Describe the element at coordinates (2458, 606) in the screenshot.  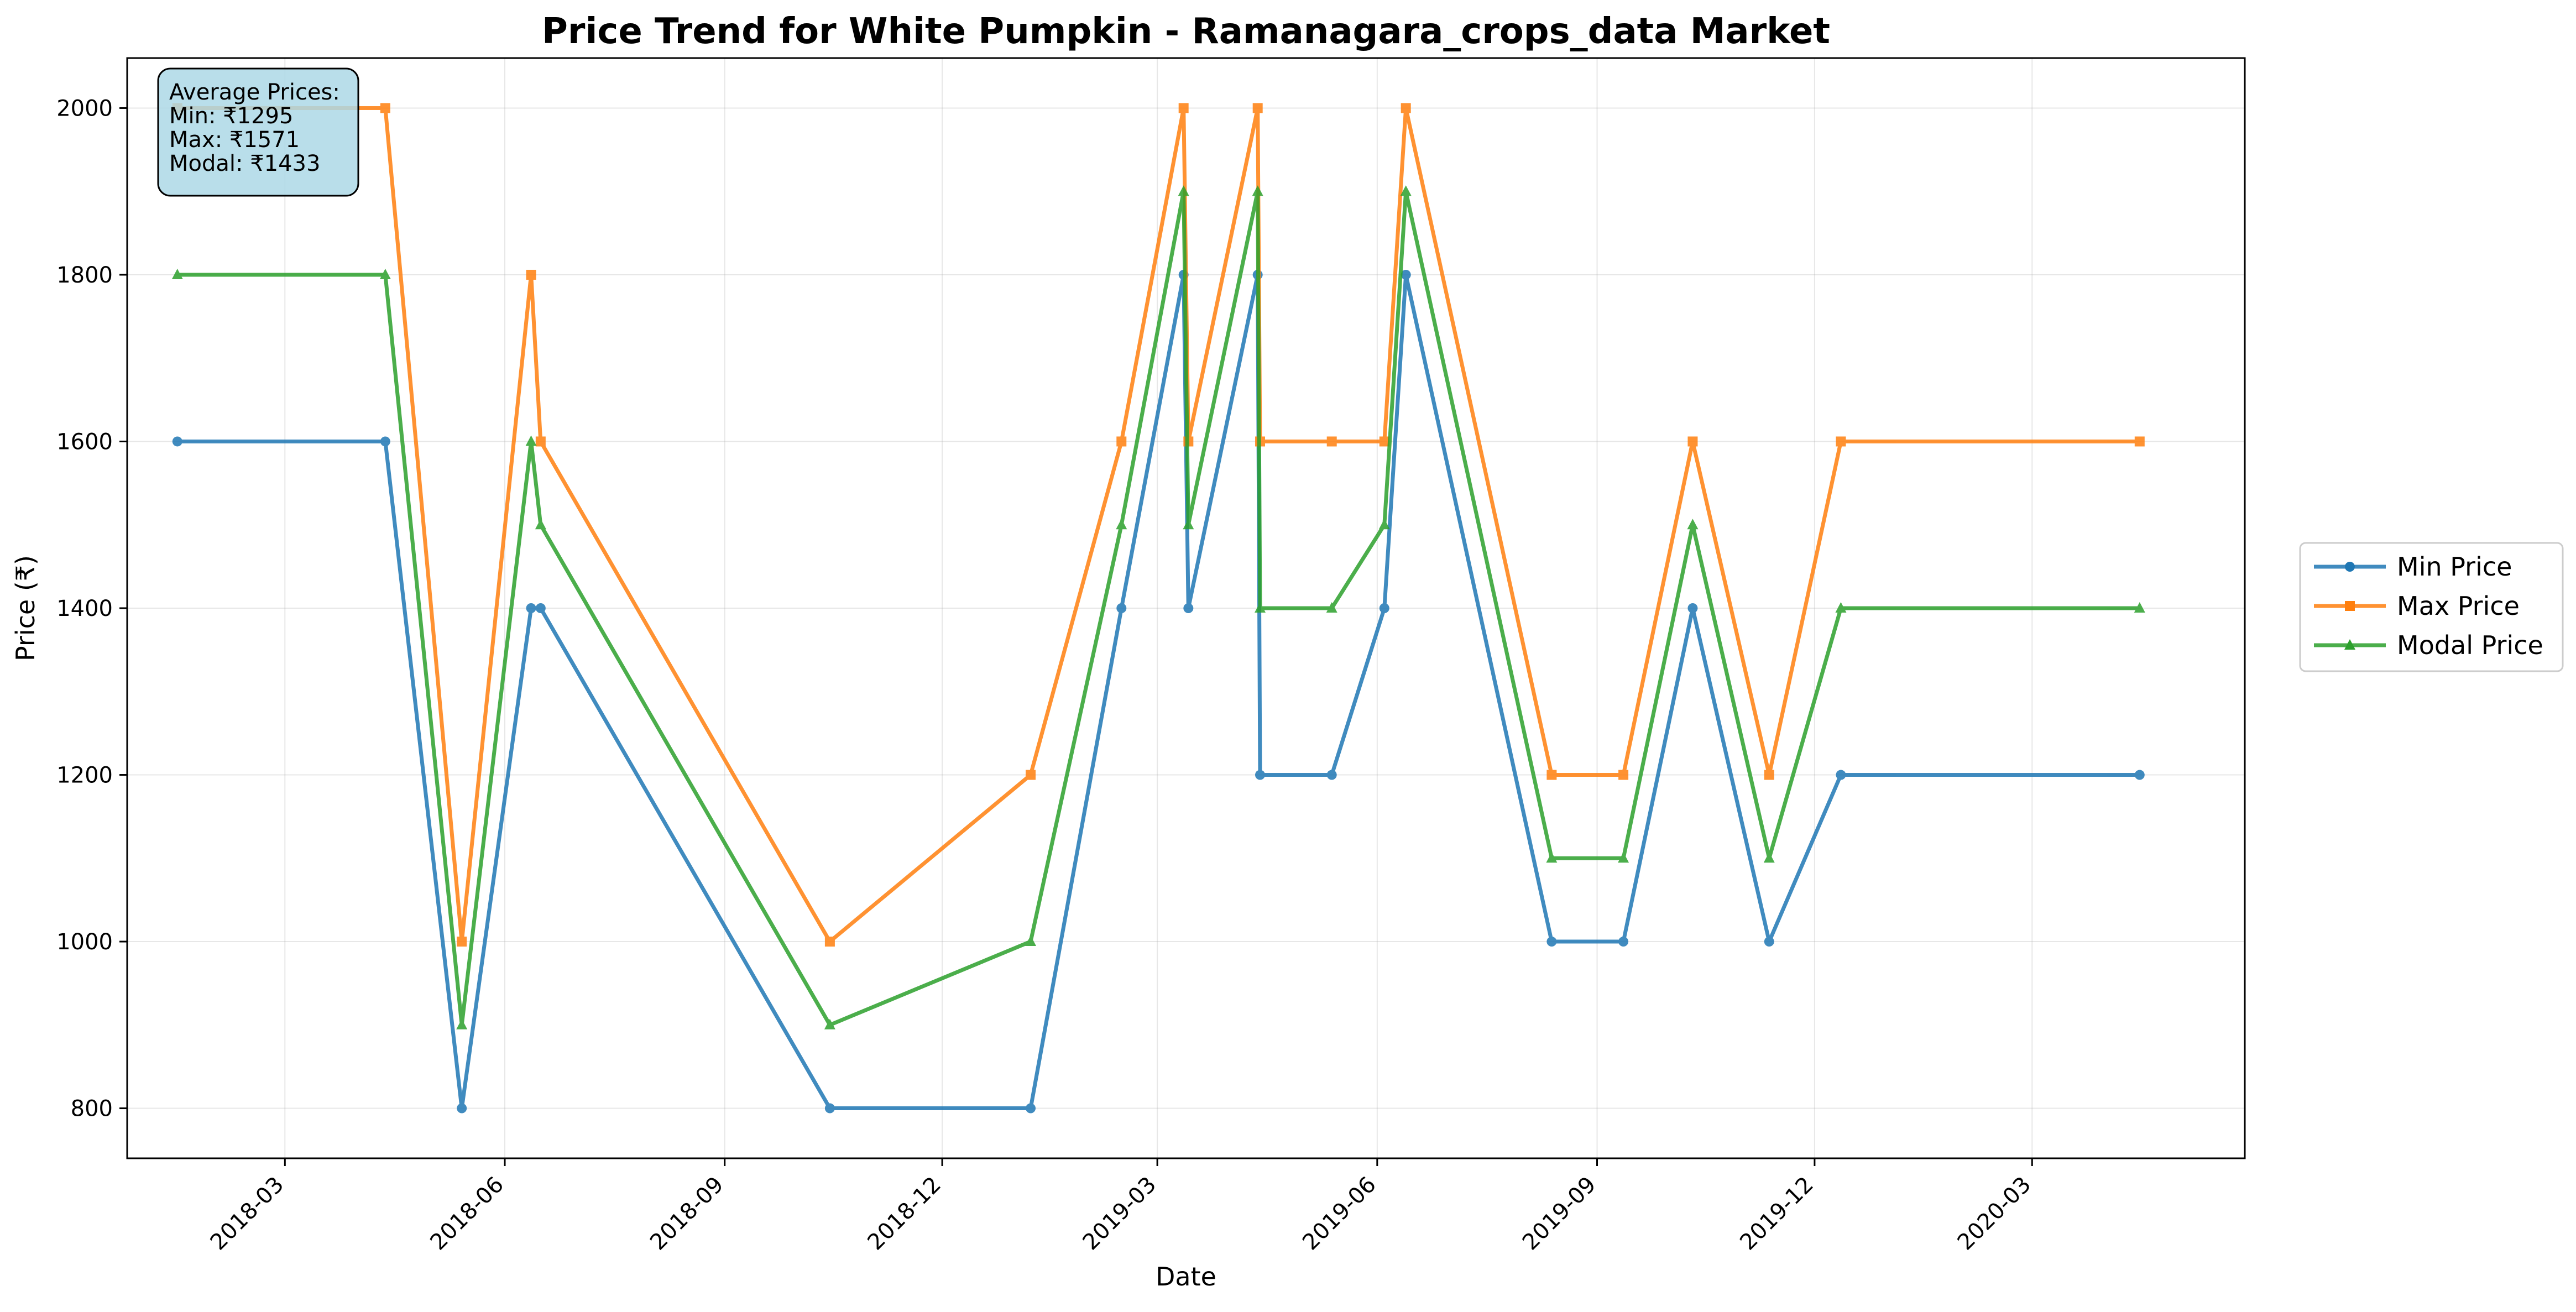
I see `legend-label: Max Price` at that location.